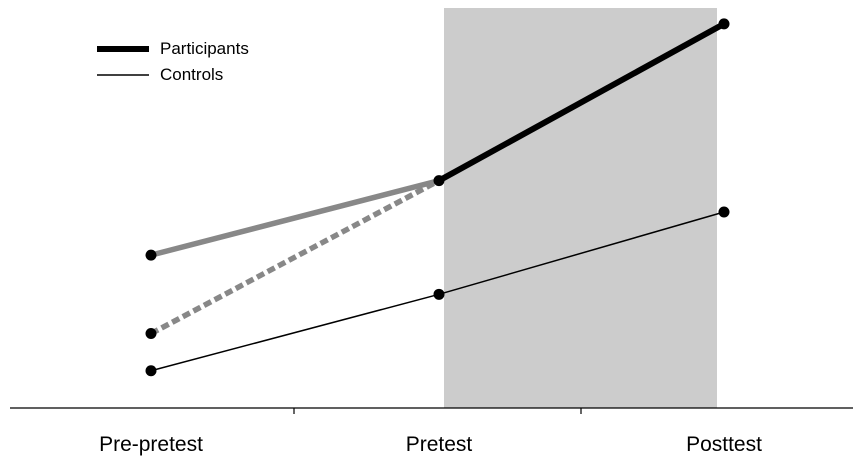  What do you see at coordinates (151, 444) in the screenshot?
I see `x-tick-label-0: Pre-pretest` at bounding box center [151, 444].